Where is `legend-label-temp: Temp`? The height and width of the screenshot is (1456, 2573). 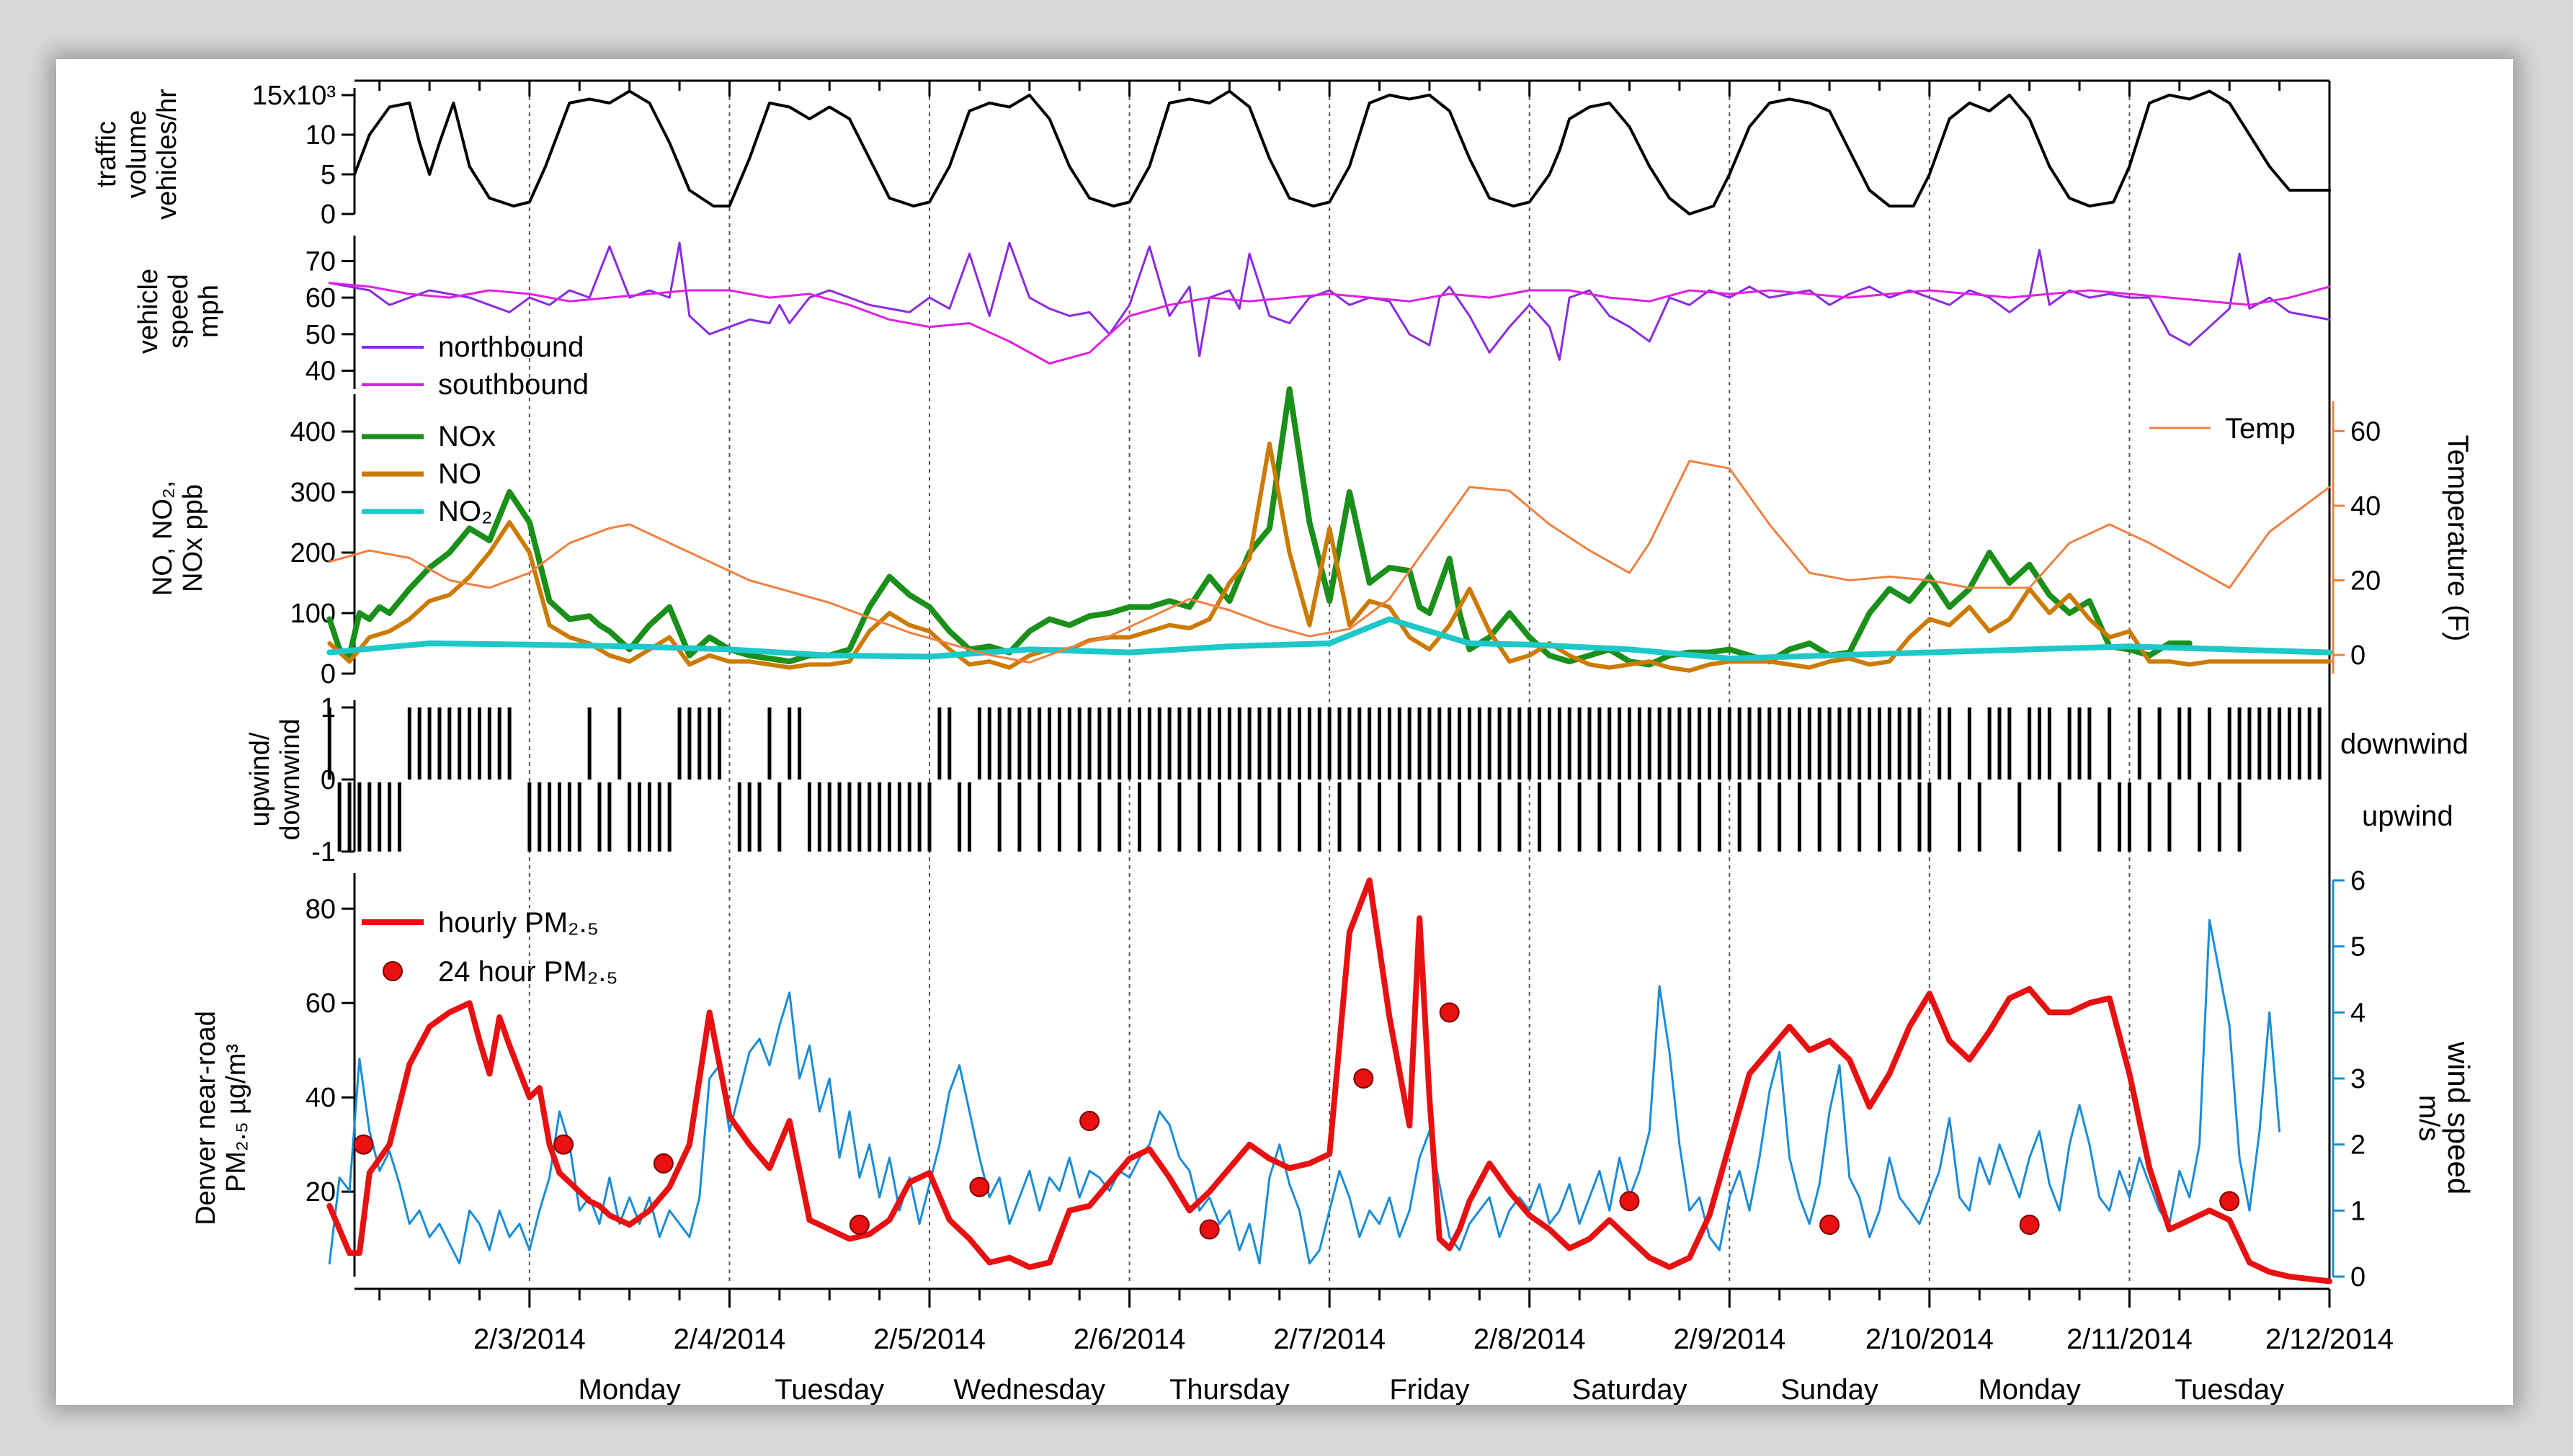 legend-label-temp: Temp is located at coordinates (2260, 429).